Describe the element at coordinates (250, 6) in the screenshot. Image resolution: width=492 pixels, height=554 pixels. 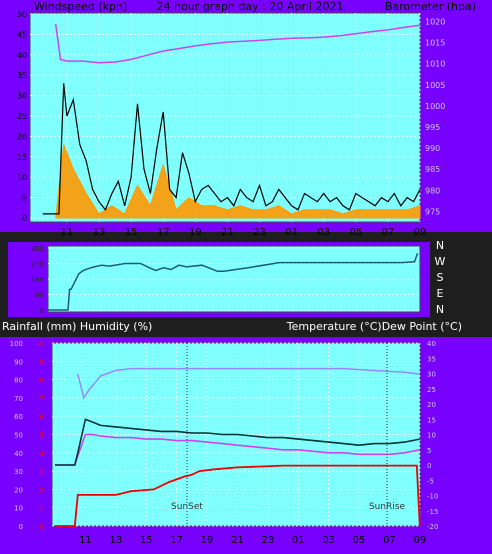
I see `chart-title: 24 hour graph day : 20 April 2021` at that location.